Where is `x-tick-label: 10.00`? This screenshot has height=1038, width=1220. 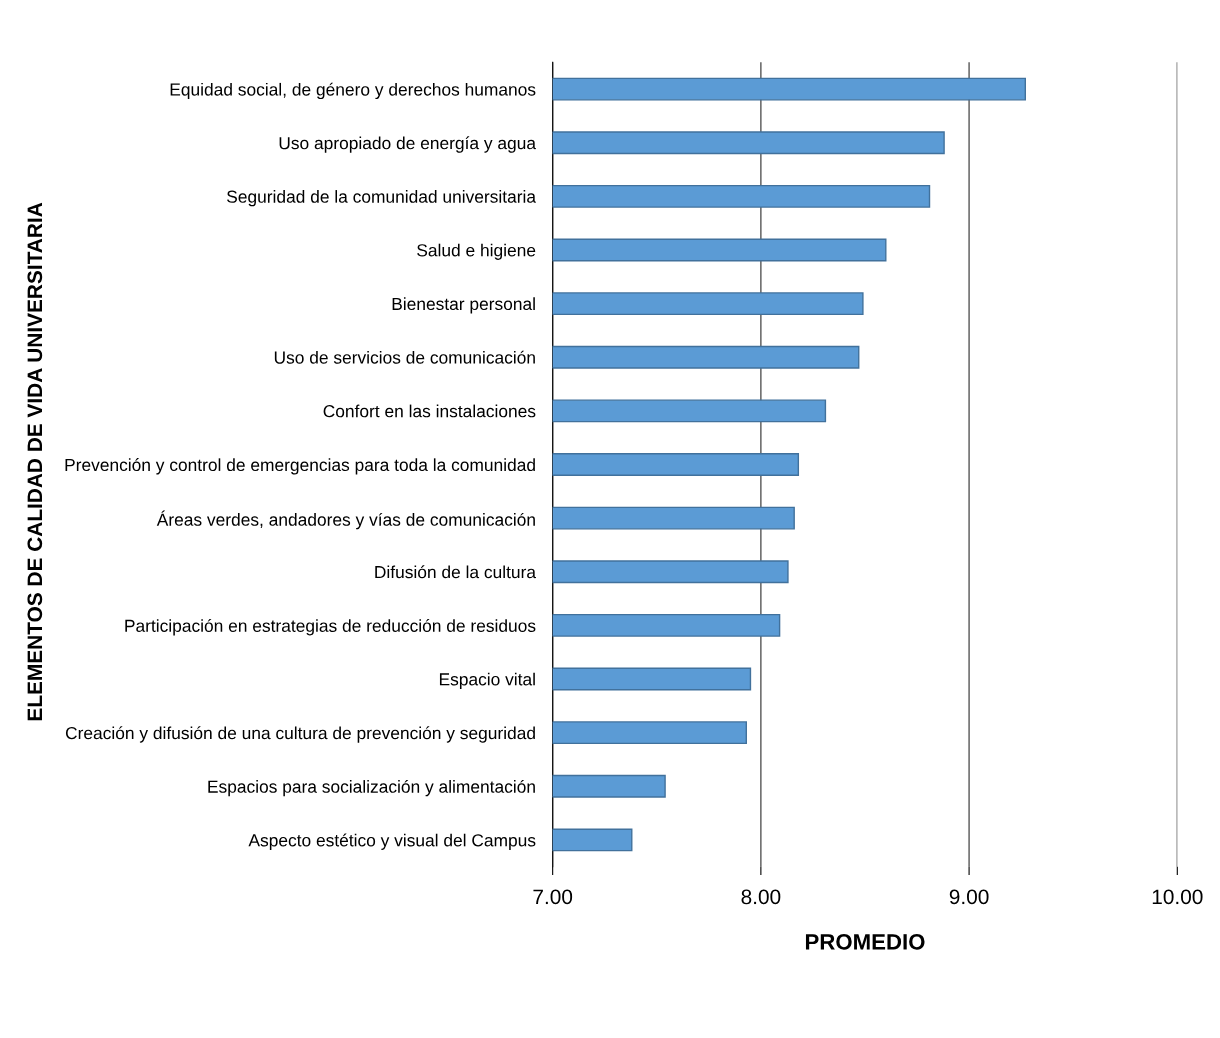
x-tick-label: 10.00 is located at coordinates (1177, 897).